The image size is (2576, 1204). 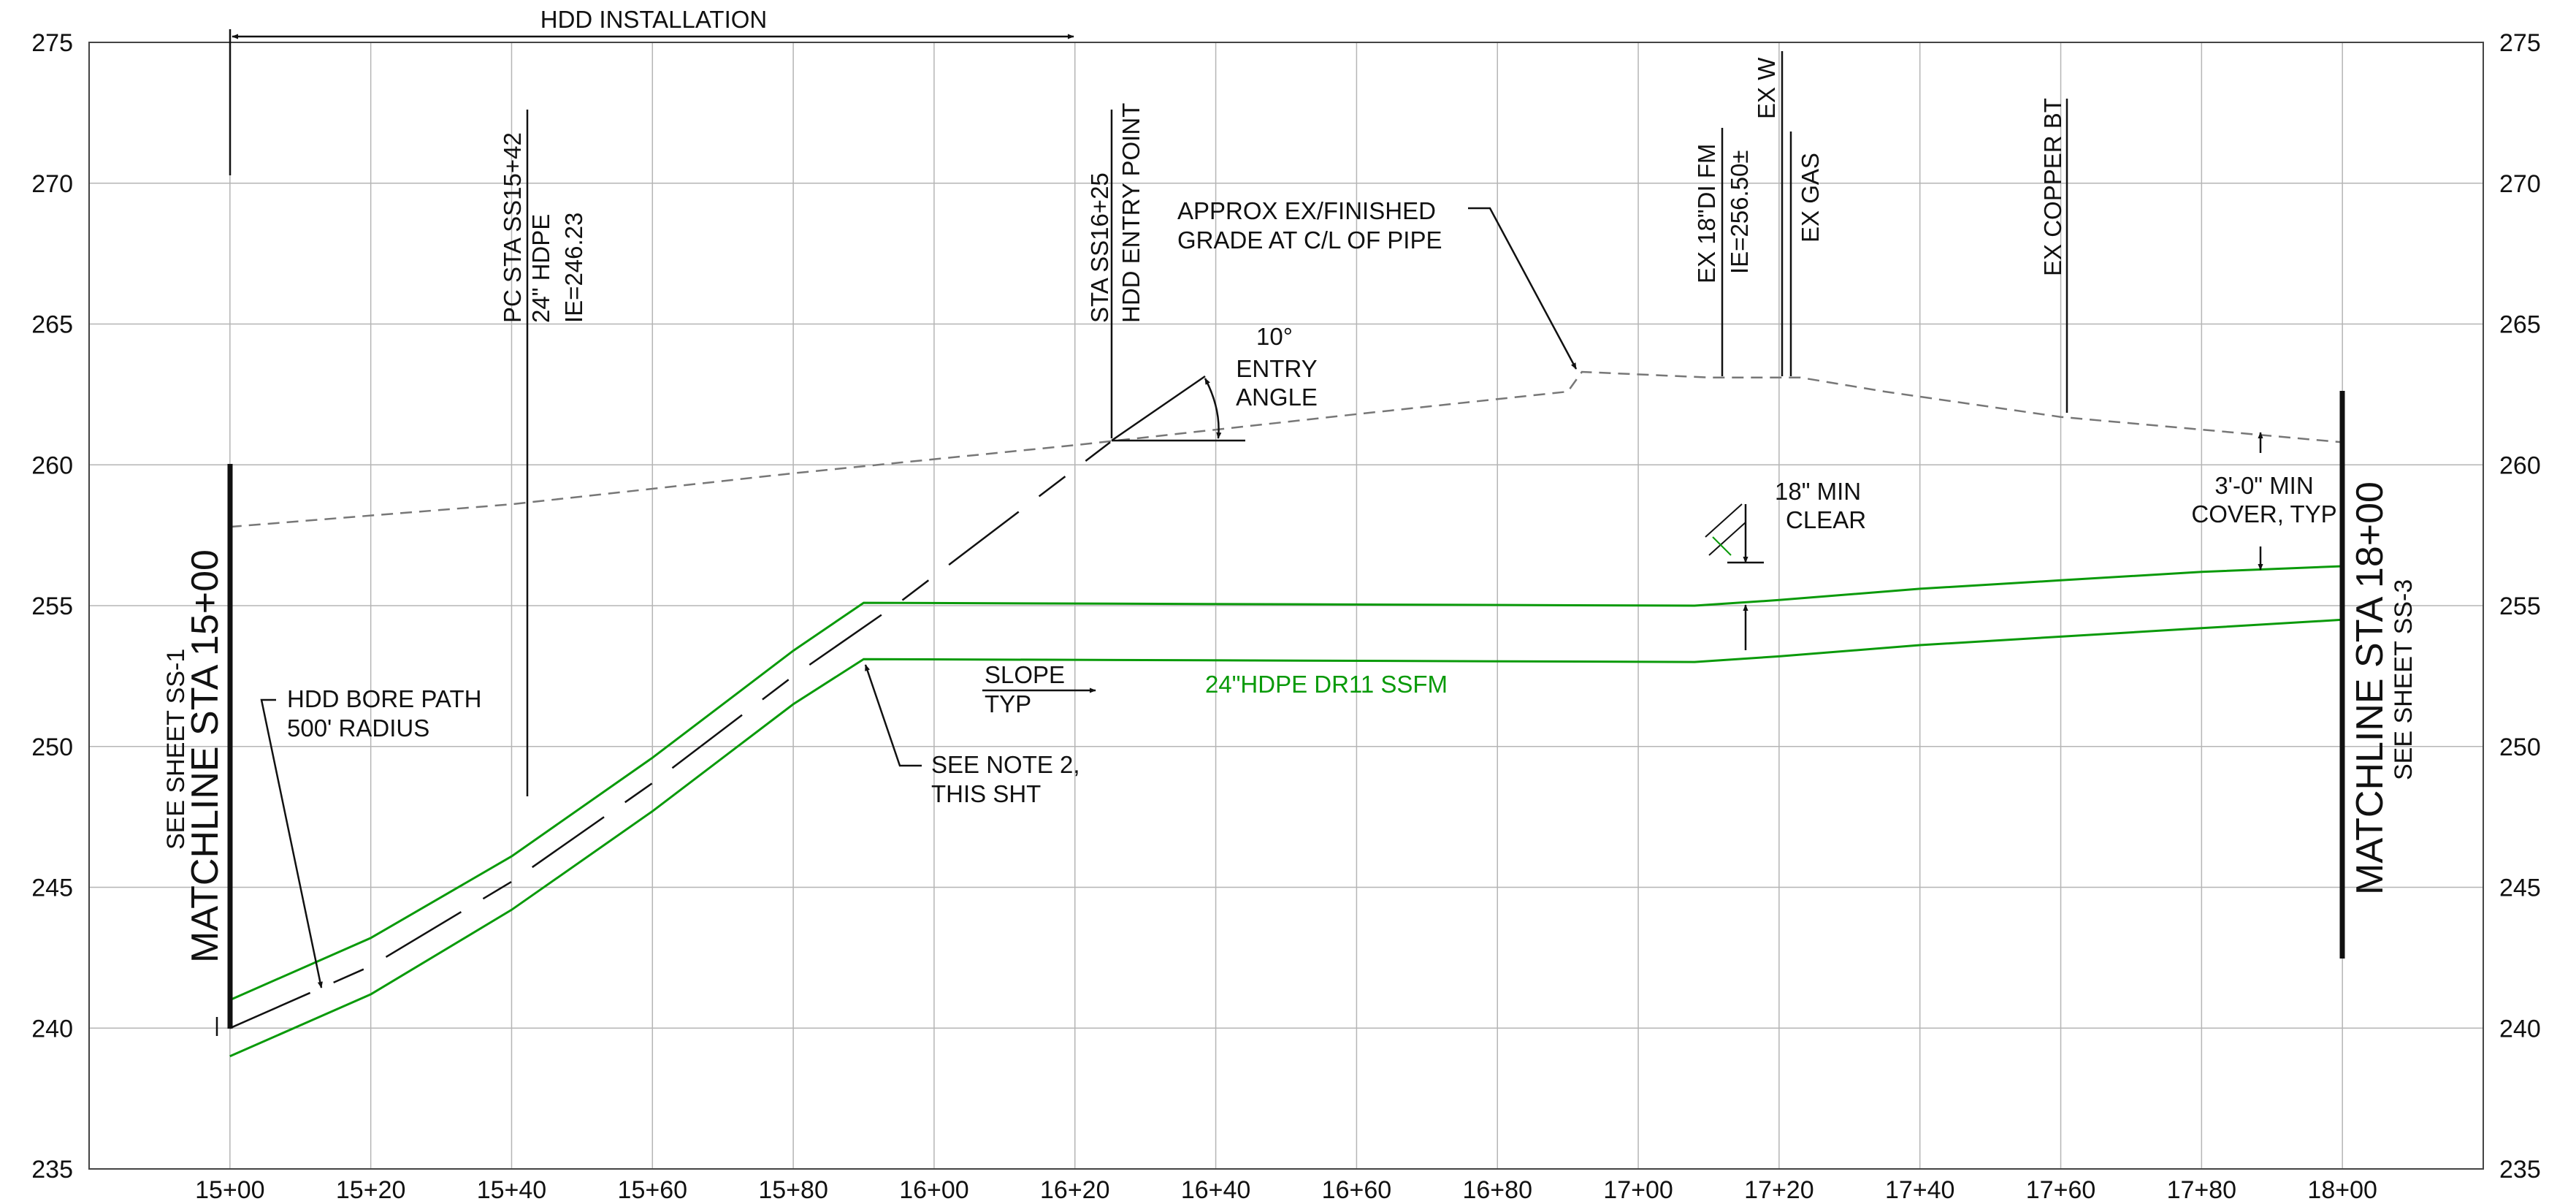 I want to click on x-tick-label: 17+00, so click(x=1638, y=1190).